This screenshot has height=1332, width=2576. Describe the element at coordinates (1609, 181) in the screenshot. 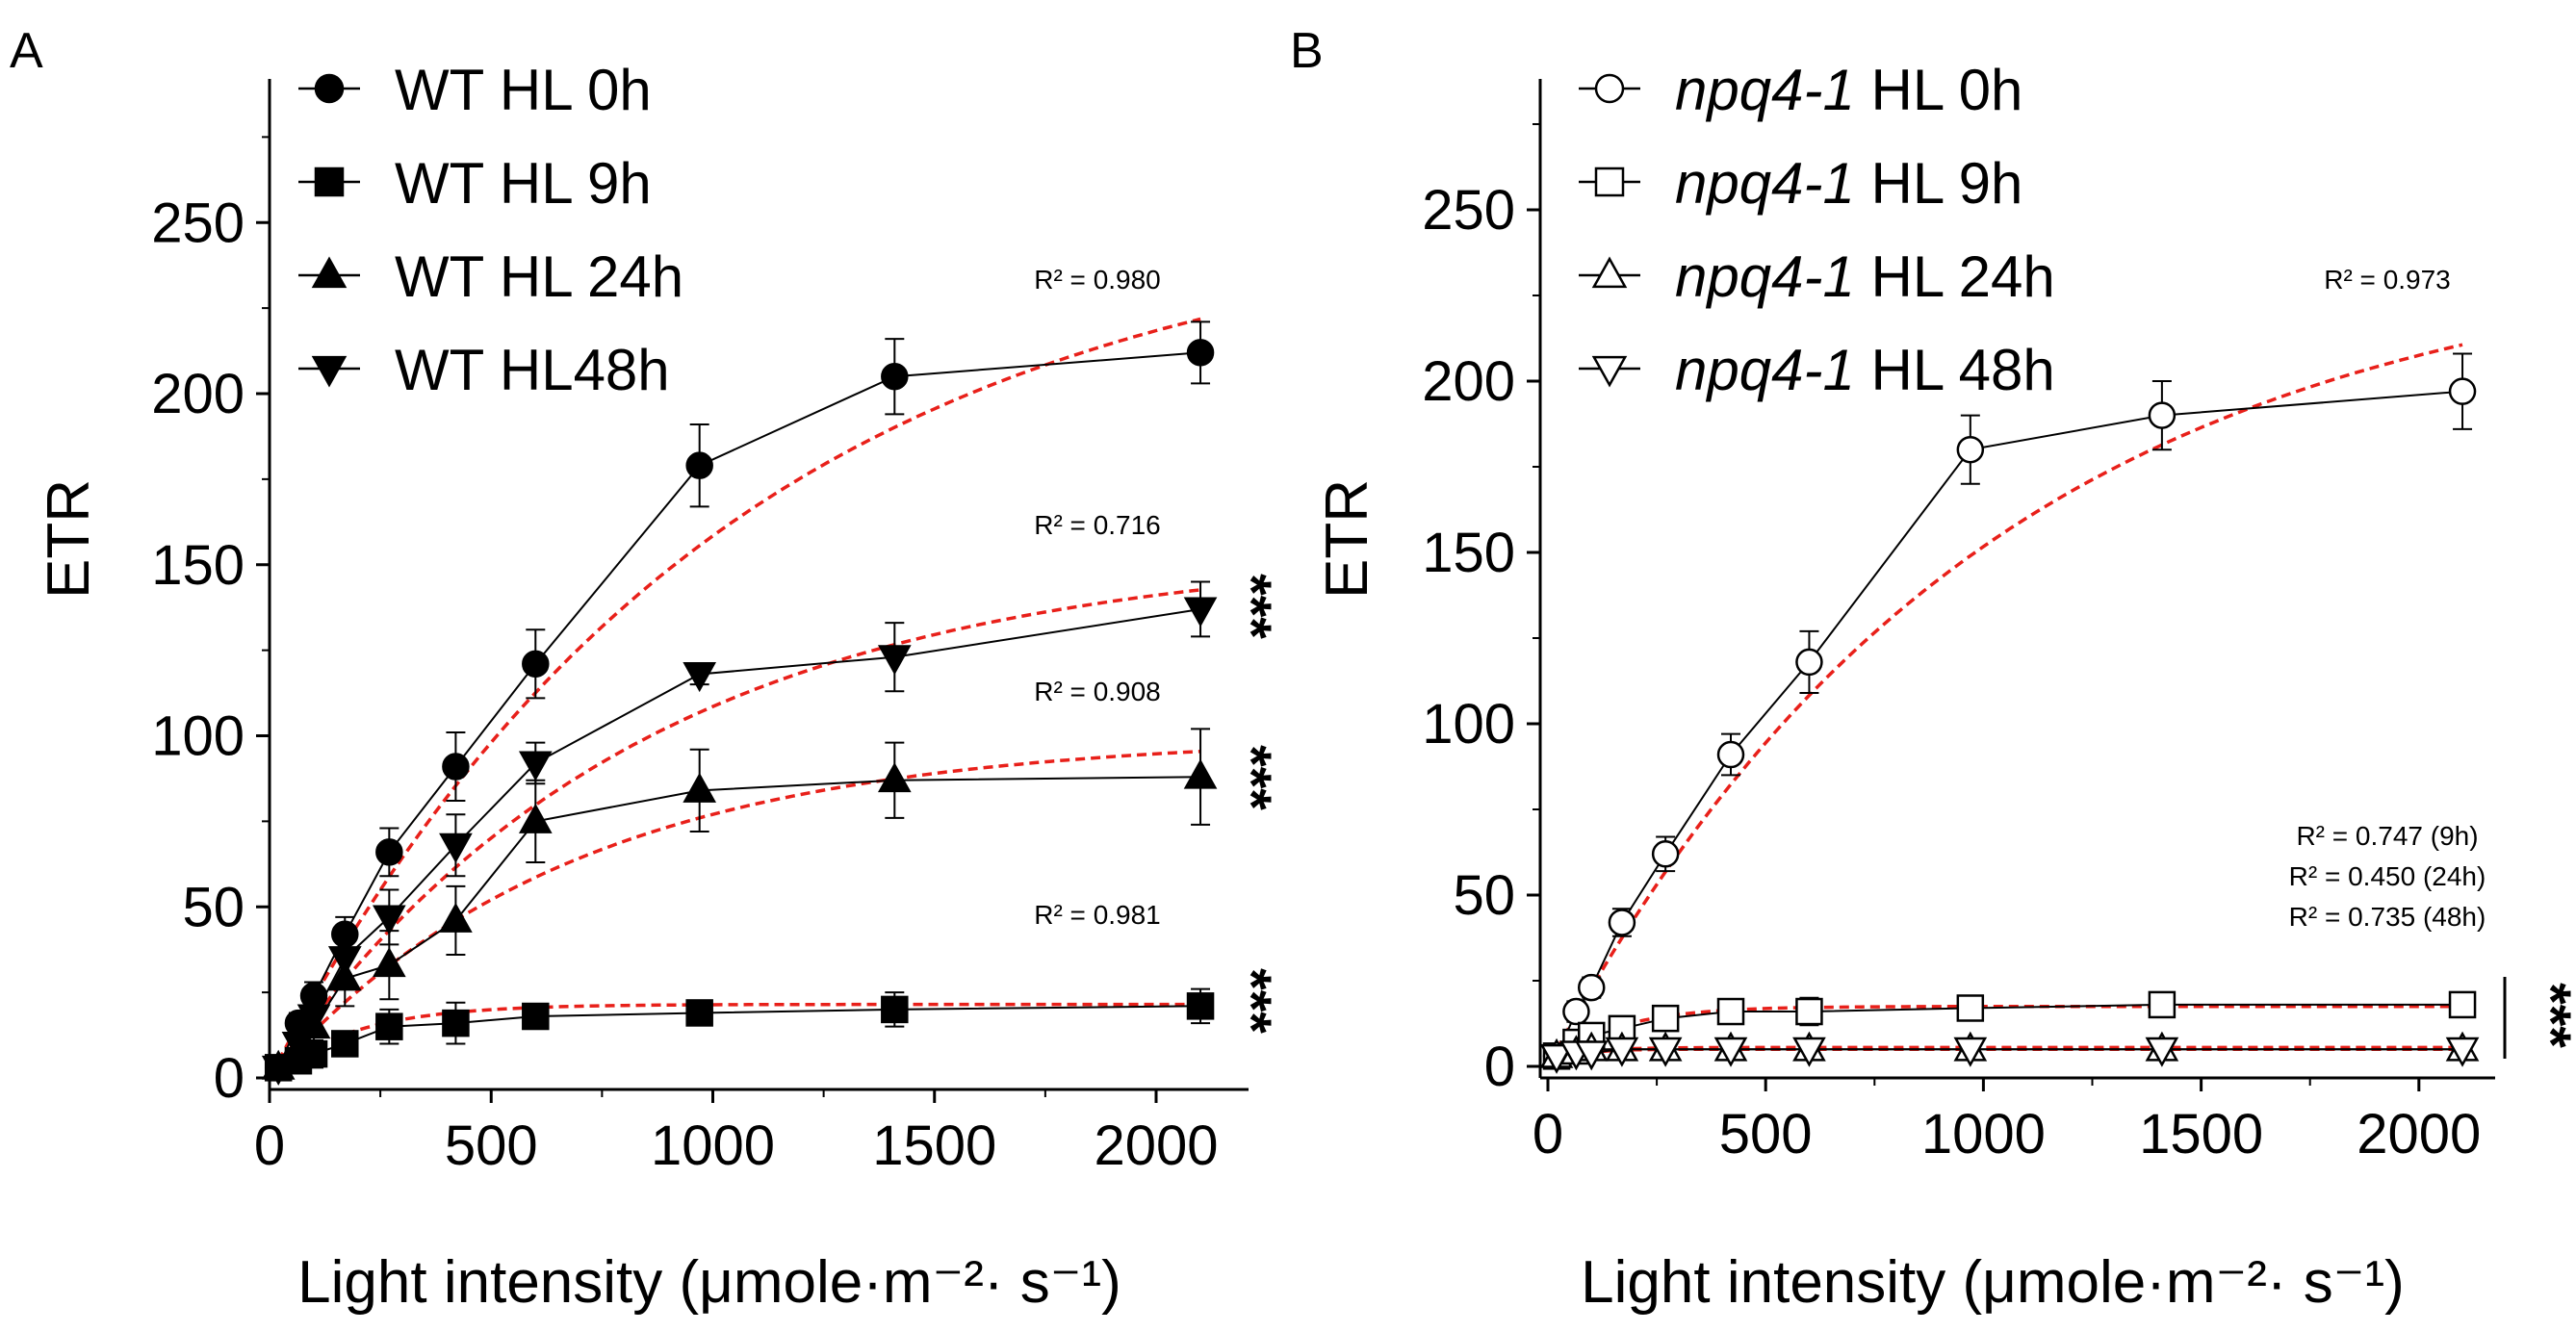

I see `panel-b-legend-marker-square` at that location.